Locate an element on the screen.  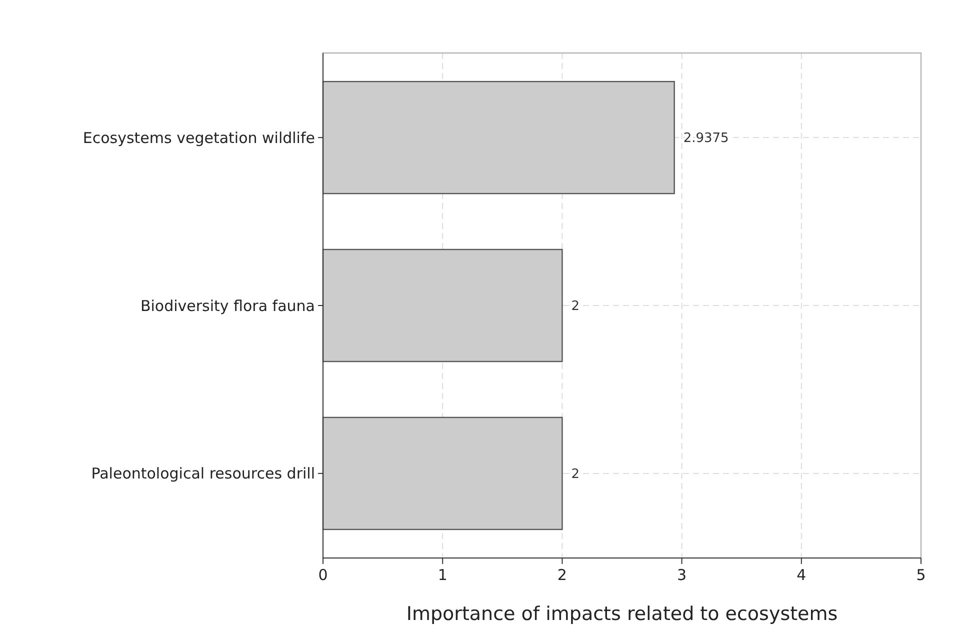
x-tick-label: 3 is located at coordinates (682, 575).